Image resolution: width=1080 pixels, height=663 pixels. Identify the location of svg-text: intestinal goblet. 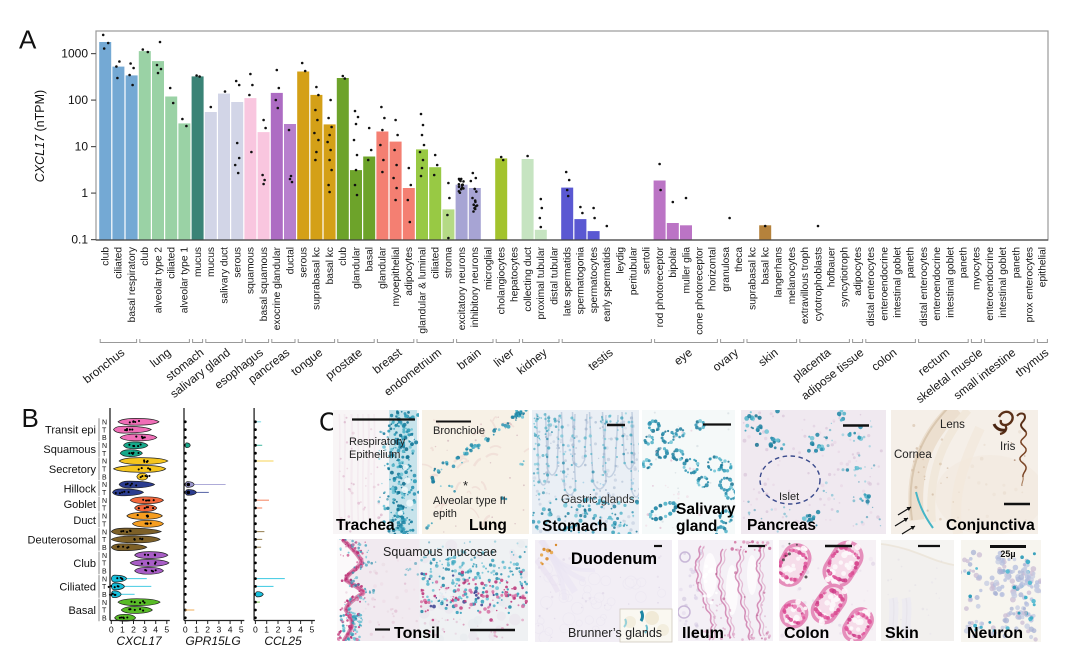
(950, 282).